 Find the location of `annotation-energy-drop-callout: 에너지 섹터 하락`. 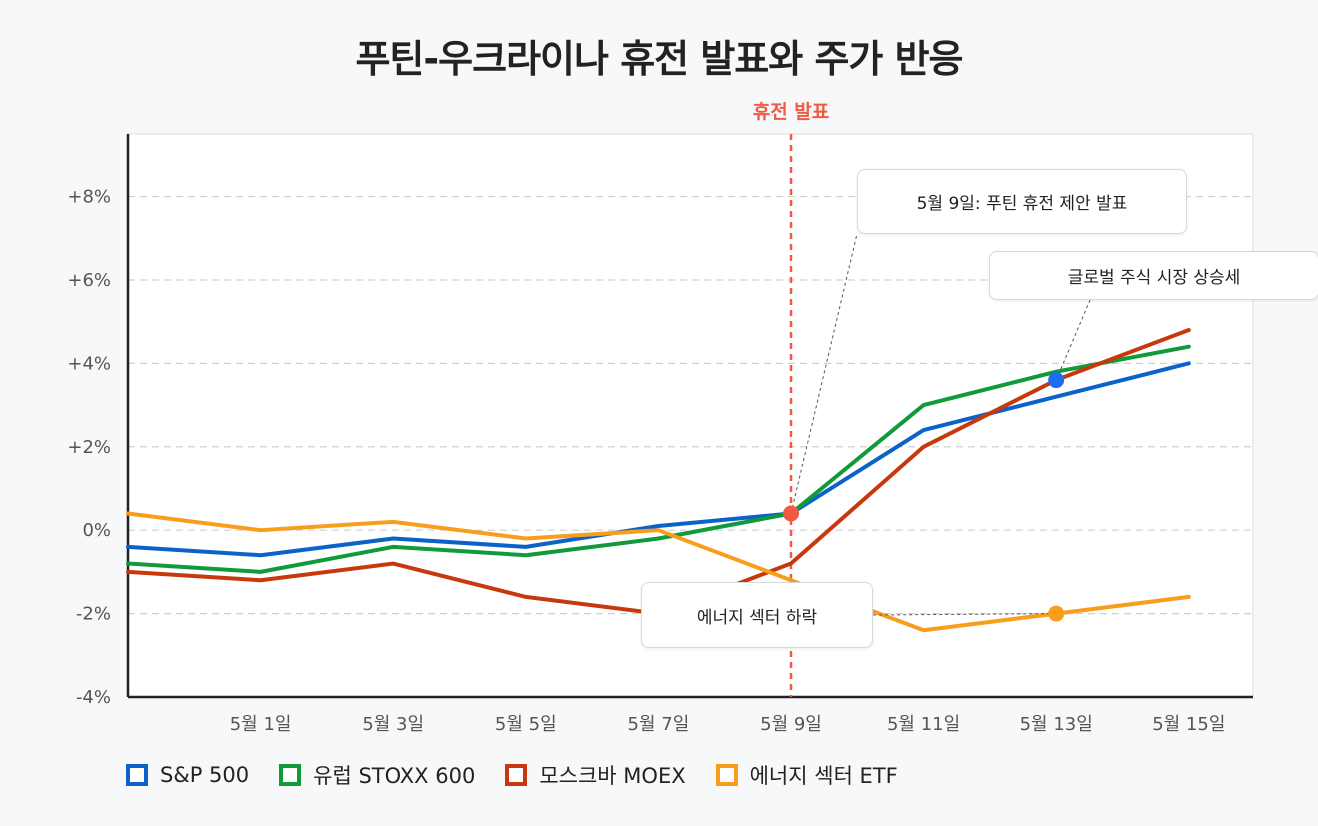

annotation-energy-drop-callout: 에너지 섹터 하락 is located at coordinates (757, 615).